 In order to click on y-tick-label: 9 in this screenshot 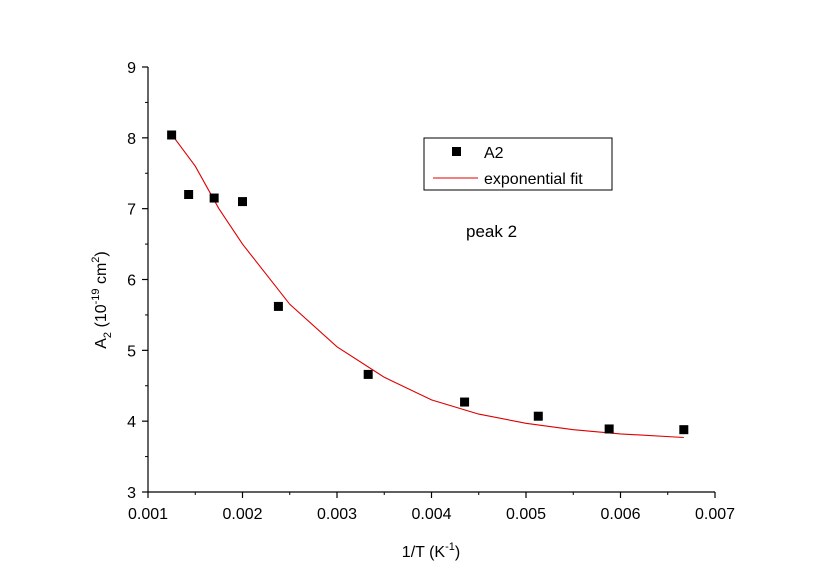, I will do `click(131, 68)`.